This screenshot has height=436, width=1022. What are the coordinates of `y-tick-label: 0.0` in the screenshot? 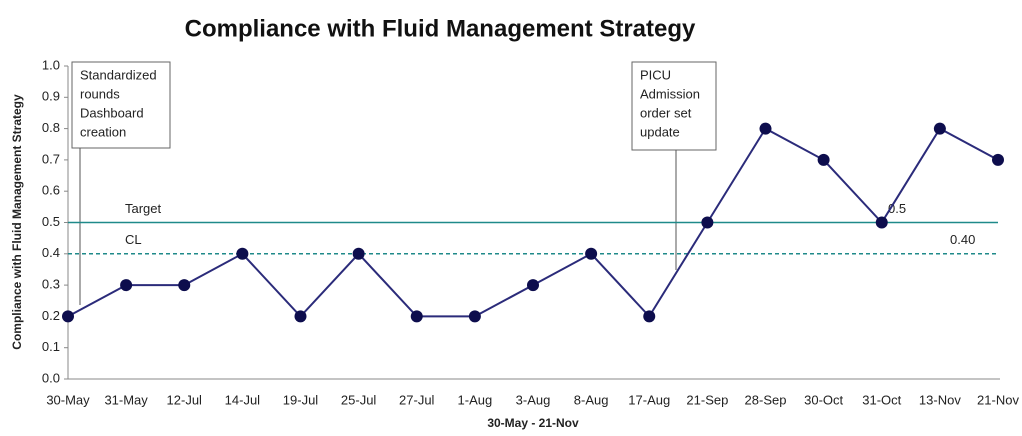 It's located at (51, 377).